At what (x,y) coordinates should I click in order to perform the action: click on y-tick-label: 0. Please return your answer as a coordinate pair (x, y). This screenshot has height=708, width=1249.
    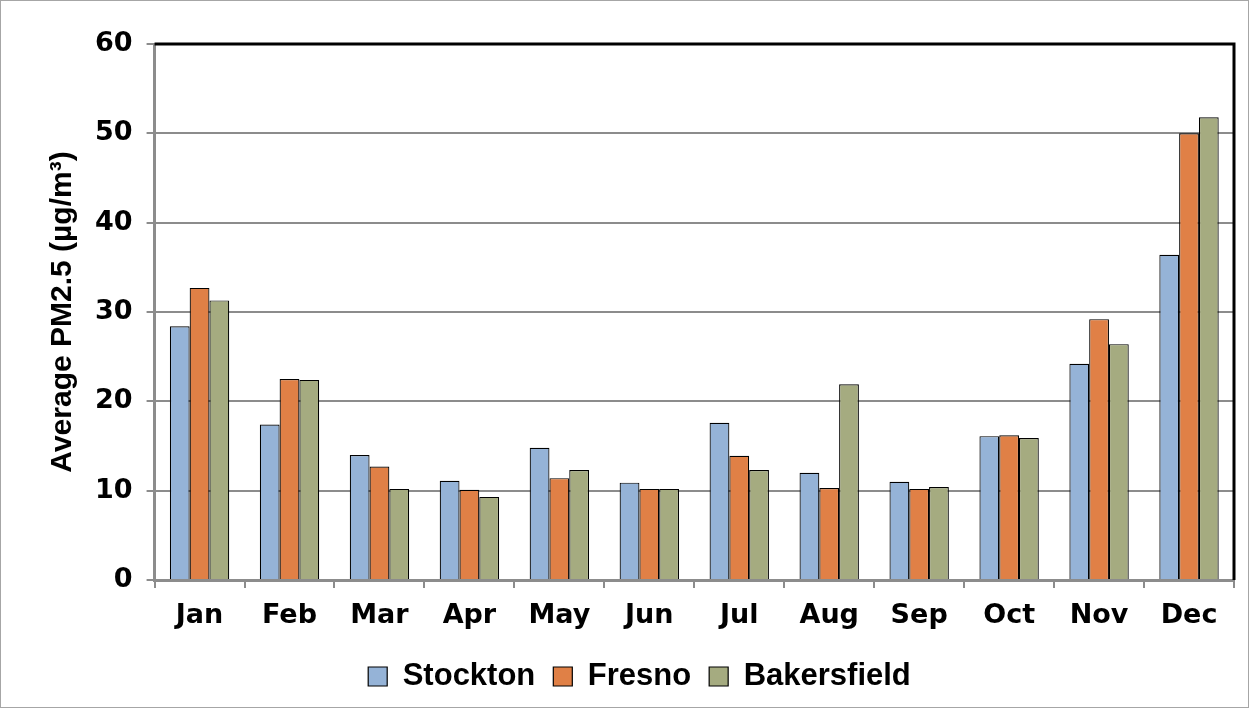
    Looking at the image, I should click on (123, 578).